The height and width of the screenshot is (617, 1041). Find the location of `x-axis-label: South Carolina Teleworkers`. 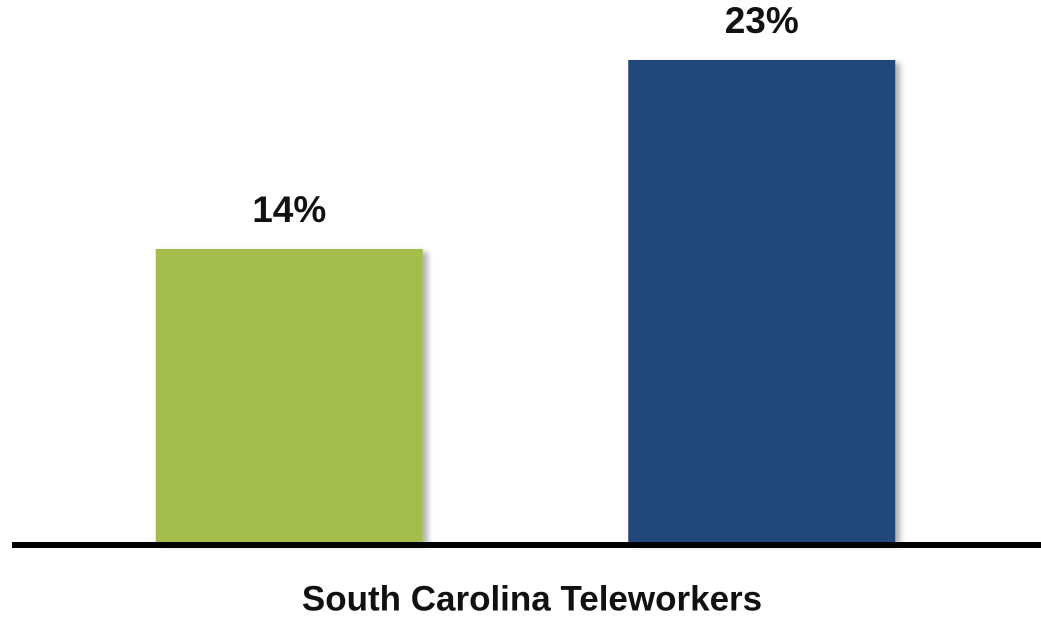

x-axis-label: South Carolina Teleworkers is located at coordinates (532, 598).